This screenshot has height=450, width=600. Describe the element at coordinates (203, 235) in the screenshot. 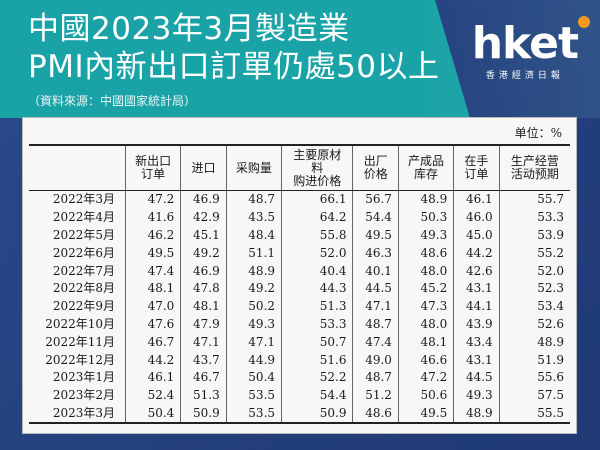

I see `table-cell: 45.1` at that location.